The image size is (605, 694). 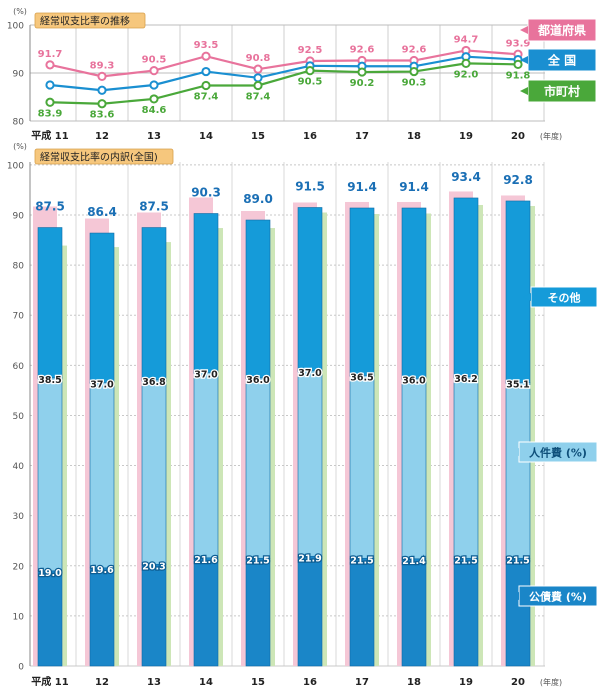 What do you see at coordinates (20, 146) in the screenshot?
I see `bar-y-unit: (%)` at bounding box center [20, 146].